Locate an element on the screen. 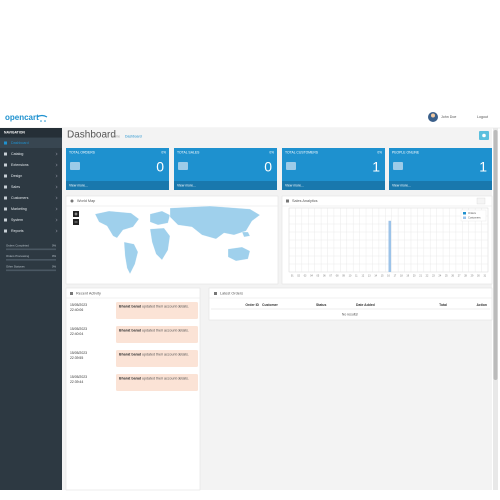 The height and width of the screenshot is (500, 500). column-header: Total is located at coordinates (443, 305).